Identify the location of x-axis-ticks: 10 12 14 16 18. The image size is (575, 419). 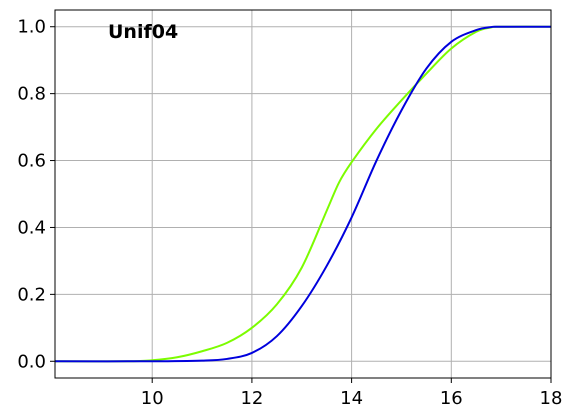
(352, 393).